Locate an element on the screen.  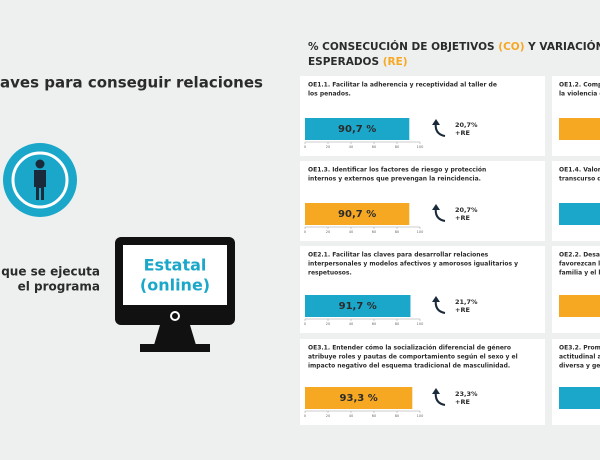
re-value: 21,7% is located at coordinates (466, 302).